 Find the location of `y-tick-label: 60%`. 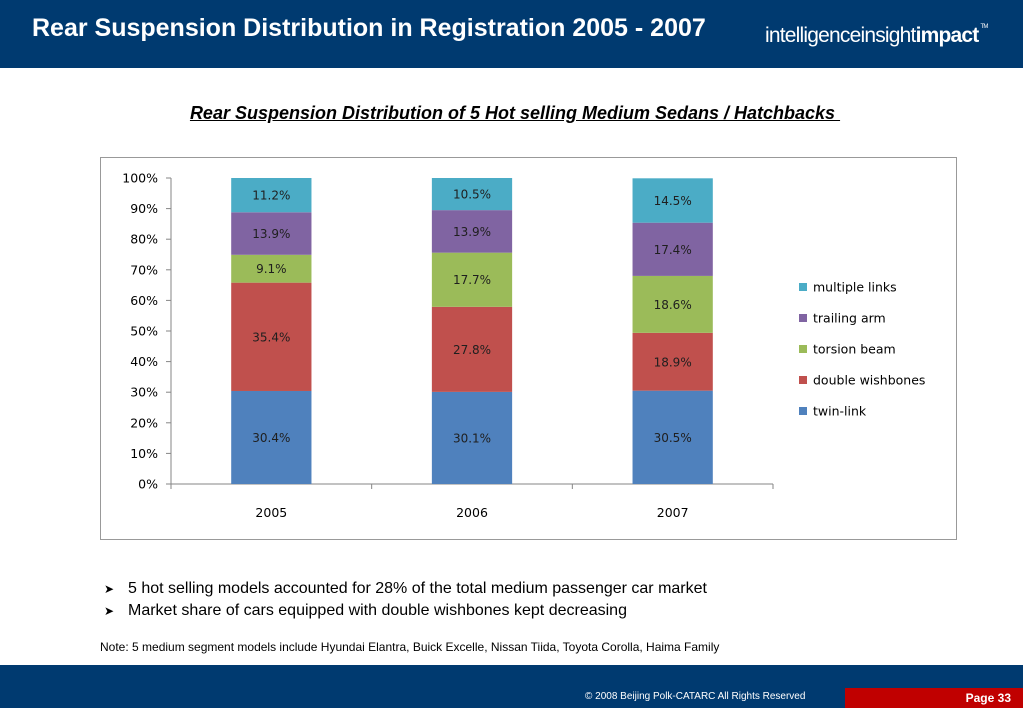

y-tick-label: 60% is located at coordinates (144, 300).